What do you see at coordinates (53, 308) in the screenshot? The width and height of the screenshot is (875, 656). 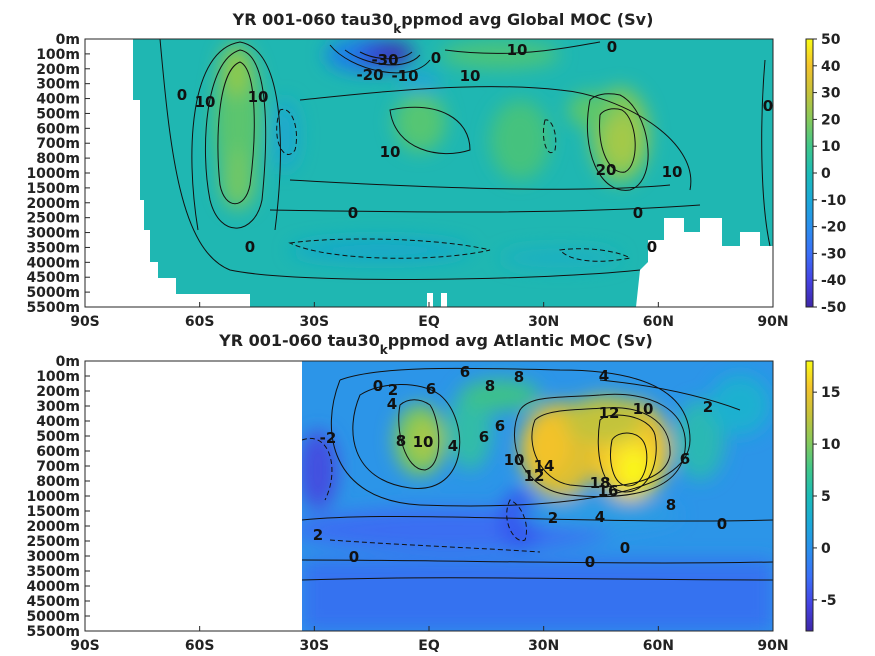 I see `global-y-tick-label: 5500m` at bounding box center [53, 308].